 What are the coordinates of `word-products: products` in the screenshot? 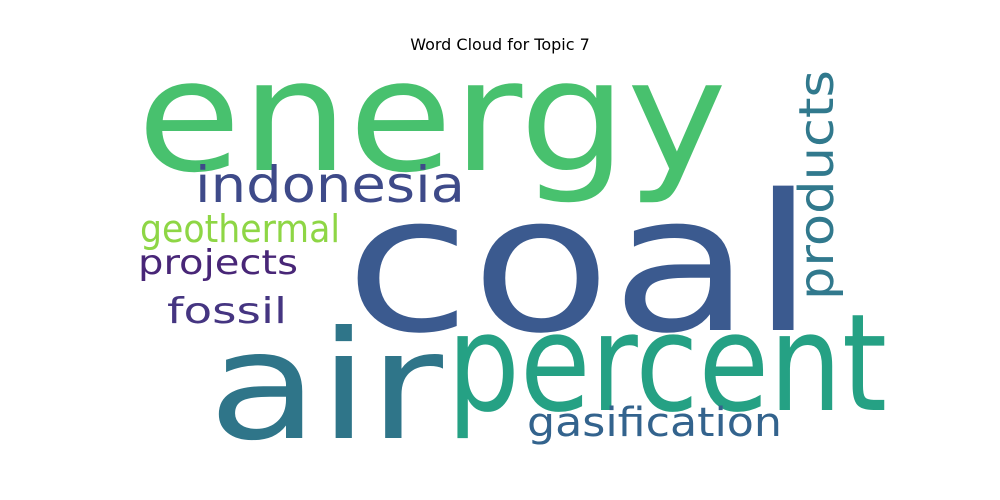 It's located at (817, 185).